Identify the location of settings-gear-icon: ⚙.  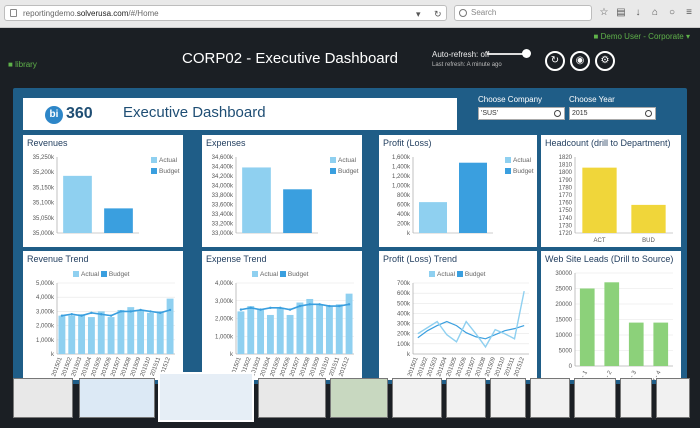
(605, 61).